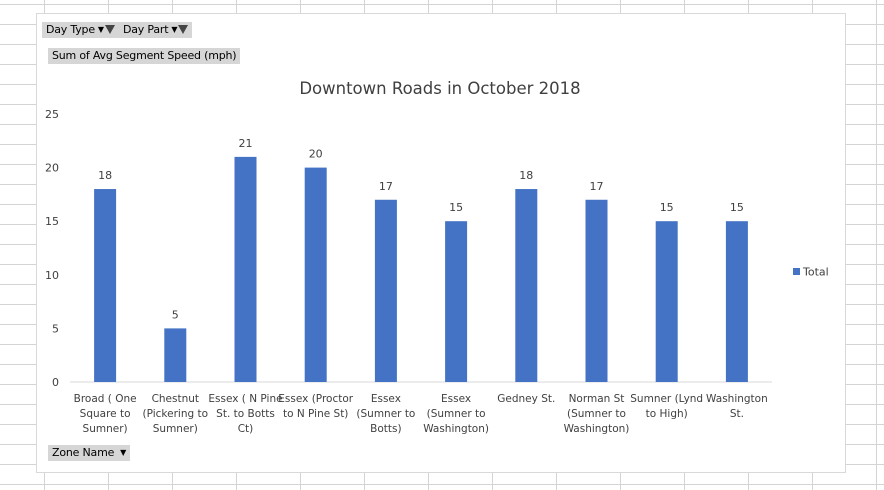 The width and height of the screenshot is (884, 490). I want to click on day-part-filter-button: Day Part ▼, so click(156, 30).